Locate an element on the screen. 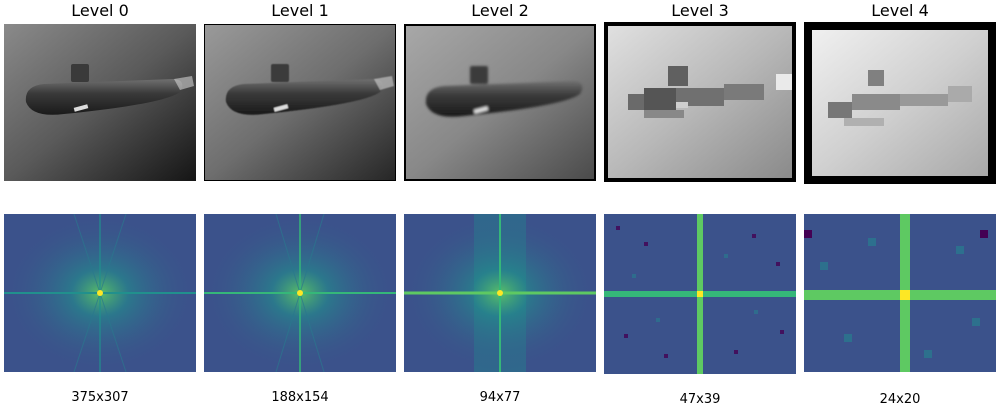 This screenshot has height=409, width=1000. level-3-title: Level 3 is located at coordinates (700, 10).